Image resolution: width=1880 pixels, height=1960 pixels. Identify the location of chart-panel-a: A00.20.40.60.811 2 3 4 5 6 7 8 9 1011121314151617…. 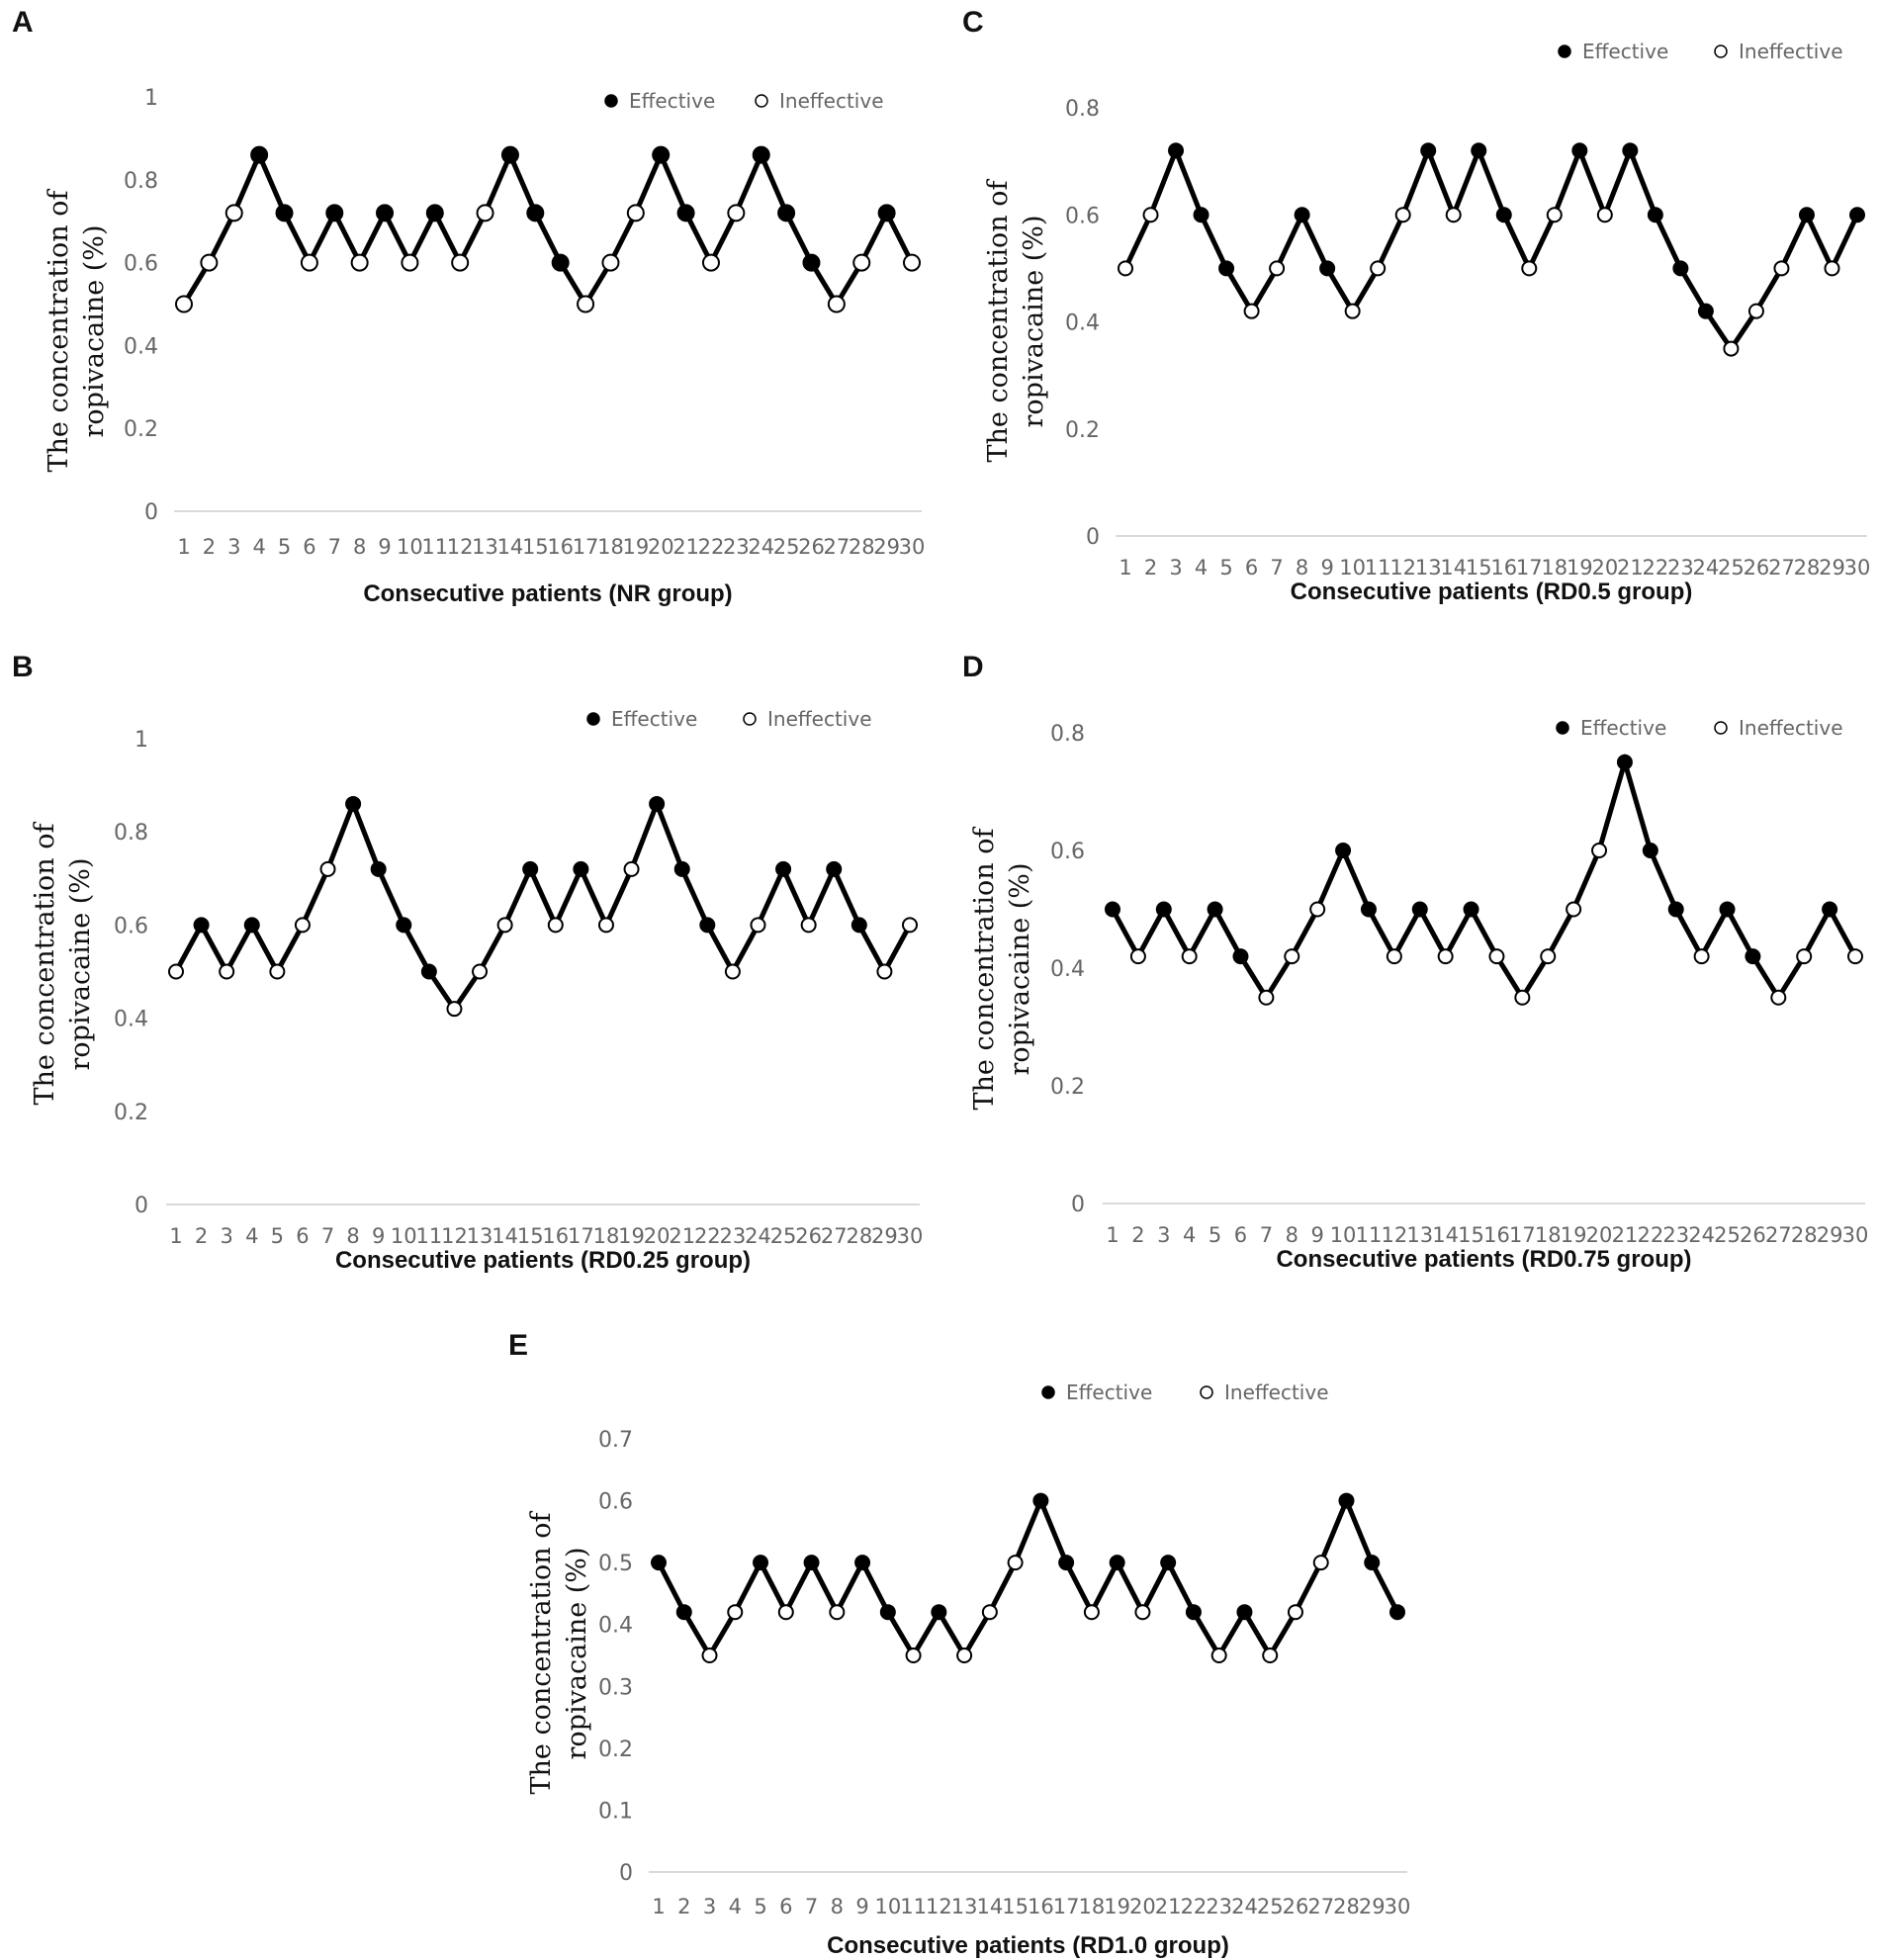
(468, 306).